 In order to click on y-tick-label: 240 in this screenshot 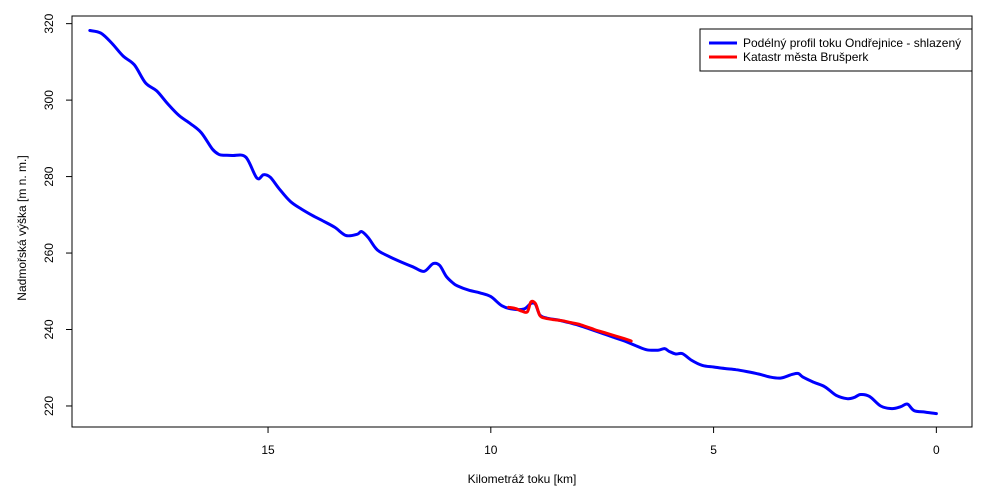, I will do `click(49, 329)`.